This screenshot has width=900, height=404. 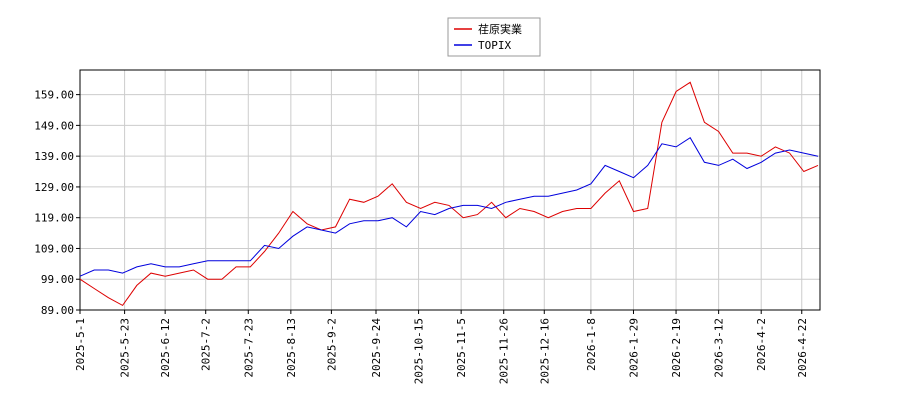 What do you see at coordinates (57, 310) in the screenshot?
I see `y-tick-label: 89.00` at bounding box center [57, 310].